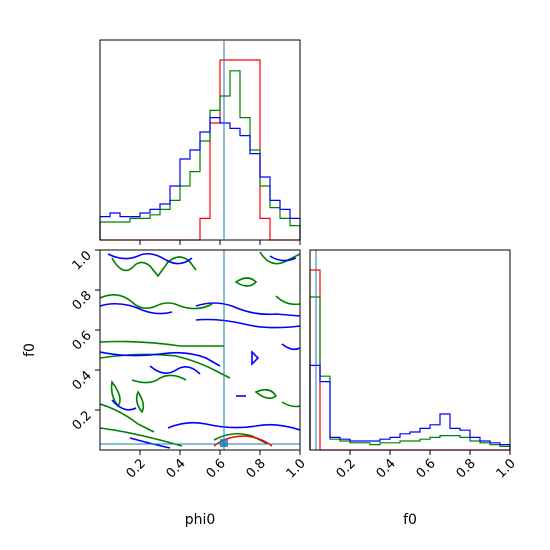 This screenshot has height=550, width=550. I want to click on phi0-histogram-ticks, so click(220, 242).